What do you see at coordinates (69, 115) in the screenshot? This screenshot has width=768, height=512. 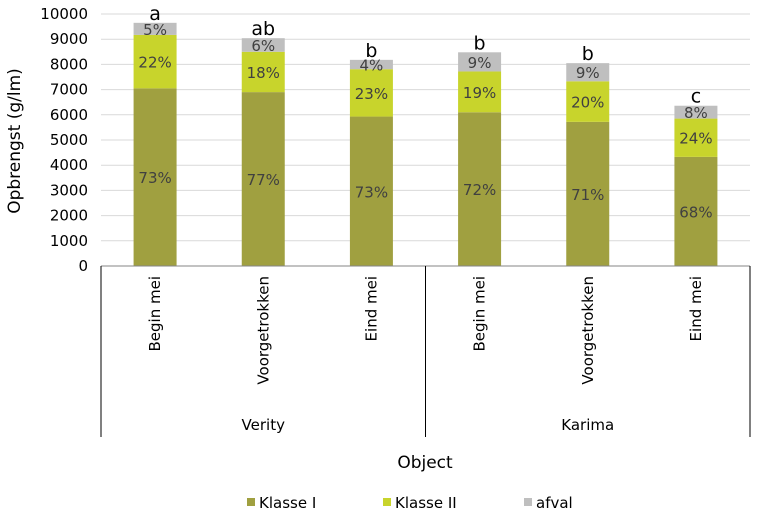 I see `y-tick-label: 6000` at bounding box center [69, 115].